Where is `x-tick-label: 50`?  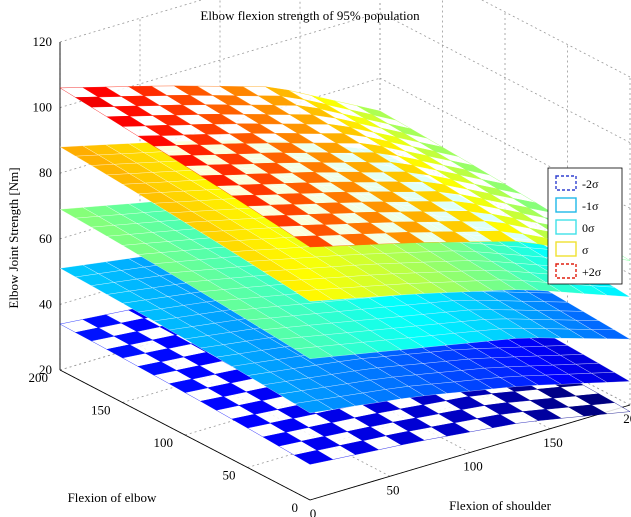 x-tick-label: 50 is located at coordinates (393, 489).